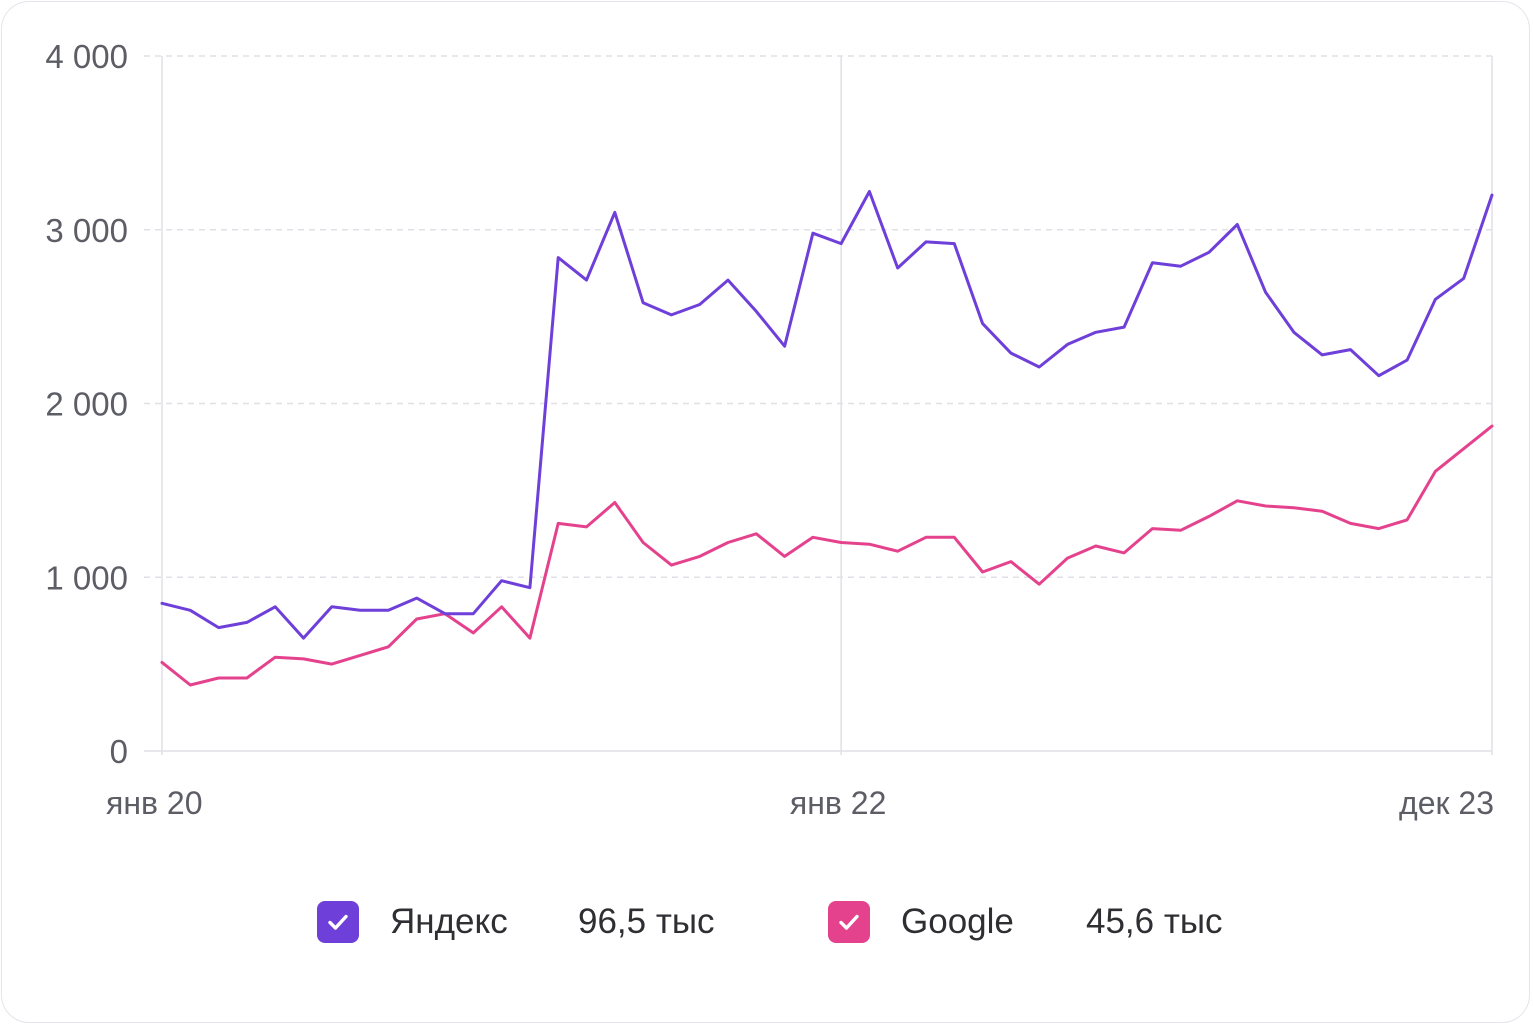 The height and width of the screenshot is (1028, 1533). What do you see at coordinates (1154, 921) in the screenshot?
I see `legend-total-google: 45,6 тыс` at bounding box center [1154, 921].